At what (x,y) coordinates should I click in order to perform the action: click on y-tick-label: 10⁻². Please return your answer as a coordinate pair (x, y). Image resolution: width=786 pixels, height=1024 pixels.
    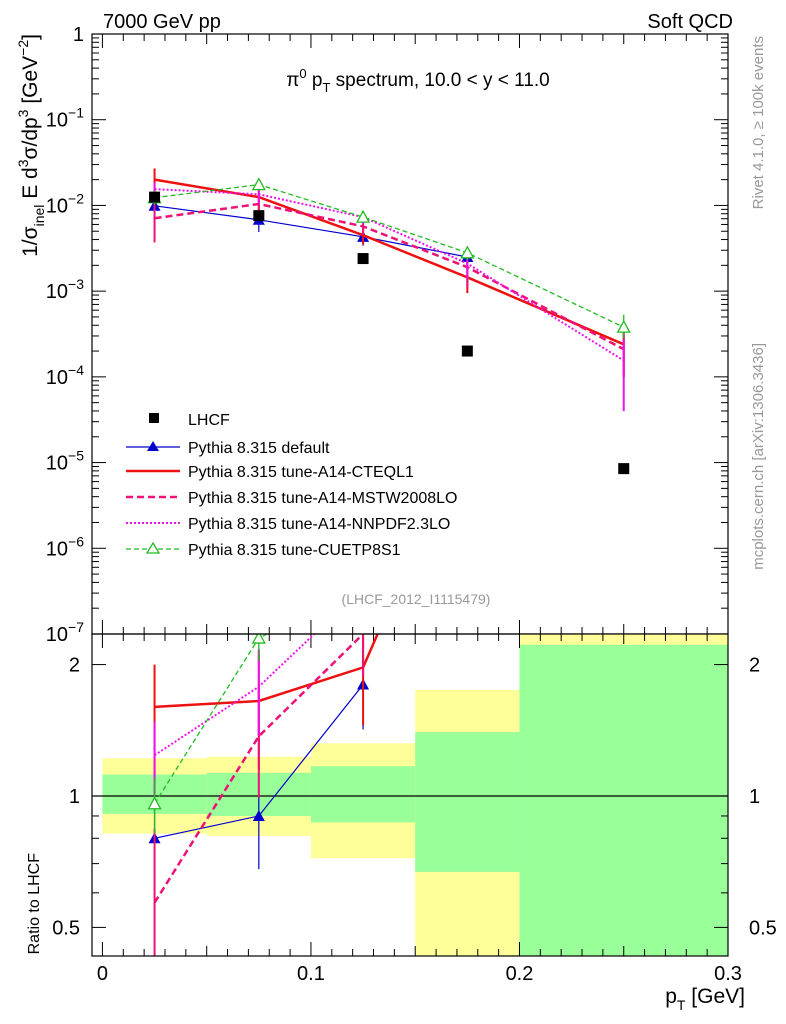
    Looking at the image, I should click on (65, 203).